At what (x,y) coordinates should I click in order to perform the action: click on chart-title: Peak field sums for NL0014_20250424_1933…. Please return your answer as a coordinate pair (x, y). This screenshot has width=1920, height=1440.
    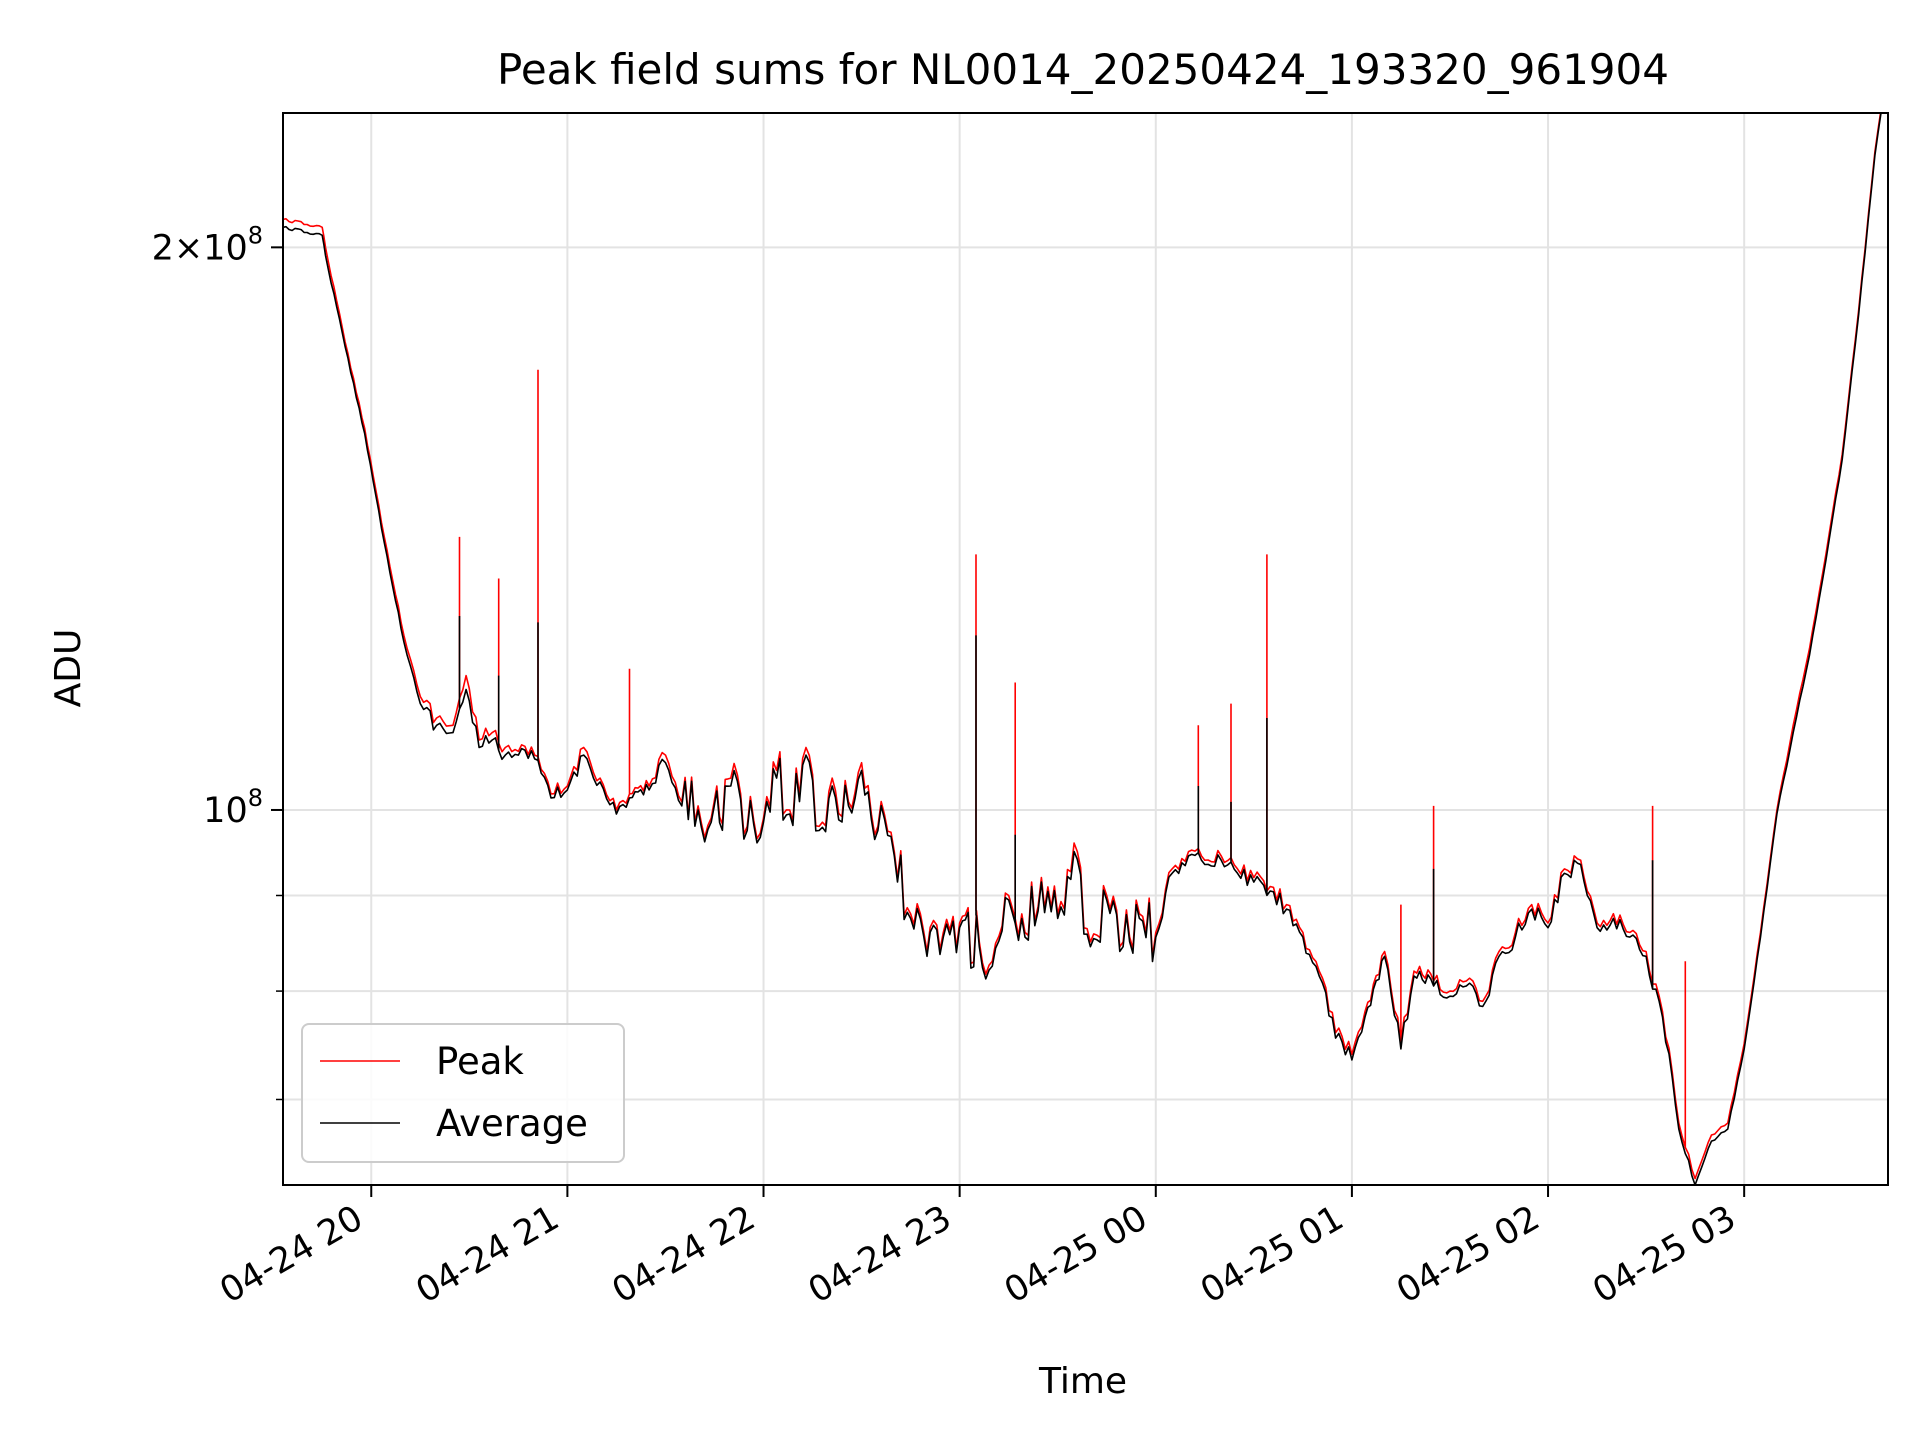
    Looking at the image, I should click on (1083, 69).